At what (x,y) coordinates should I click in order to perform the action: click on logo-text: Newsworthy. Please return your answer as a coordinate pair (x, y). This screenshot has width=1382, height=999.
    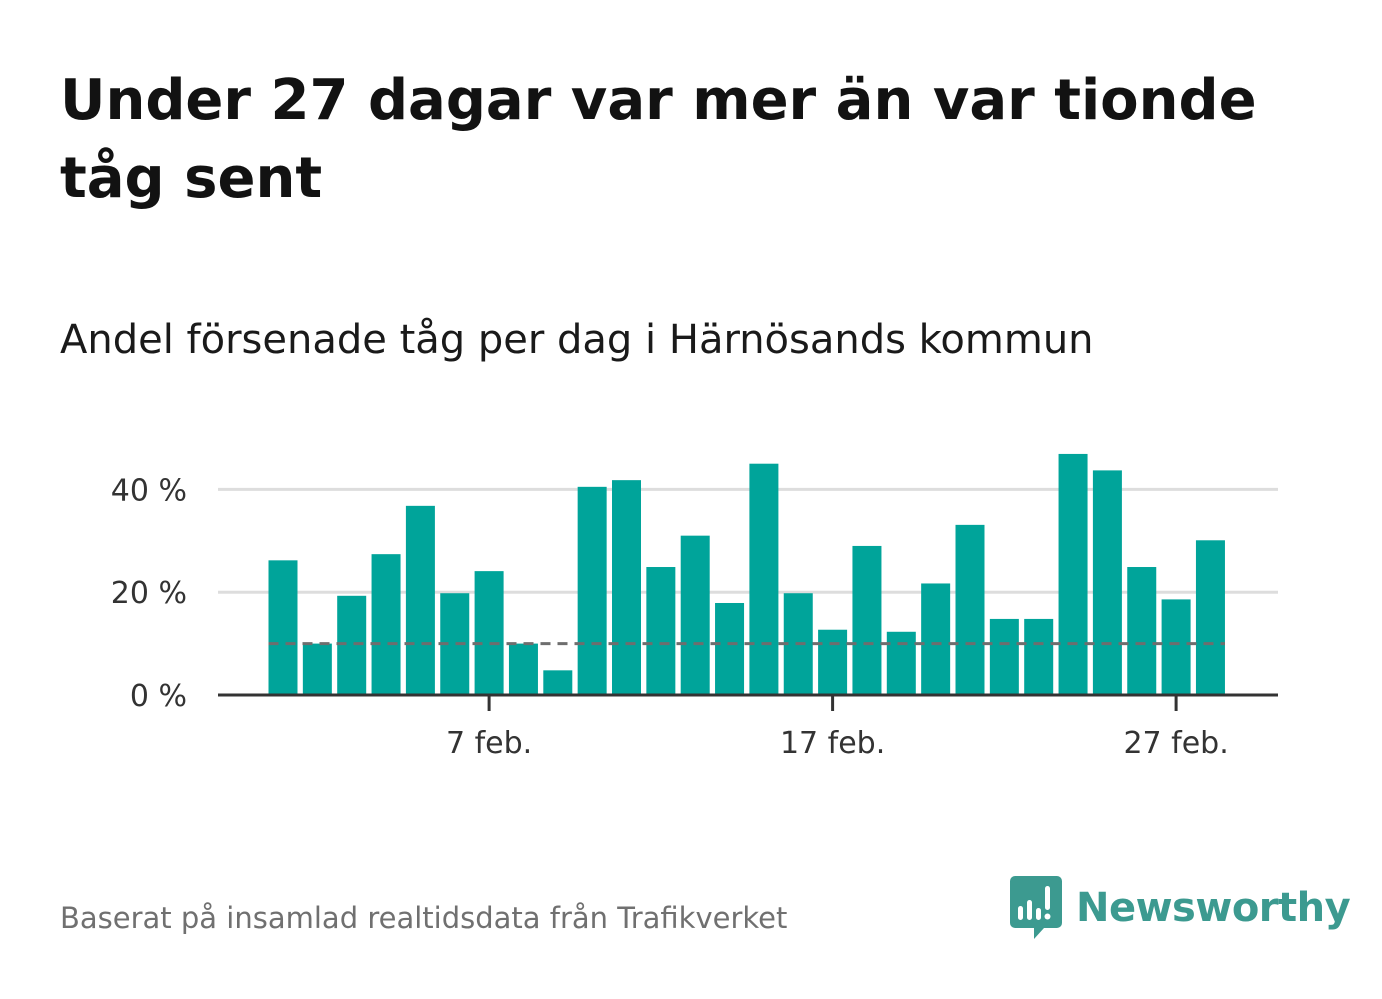
    Looking at the image, I should click on (1213, 908).